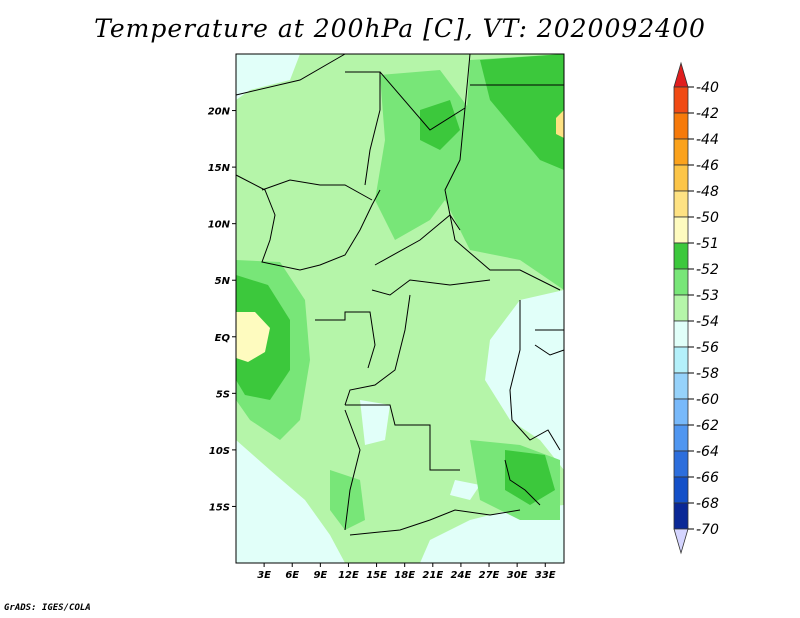 The height and width of the screenshot is (618, 800). What do you see at coordinates (707, 530) in the screenshot?
I see `colorbar-label: -70` at bounding box center [707, 530].